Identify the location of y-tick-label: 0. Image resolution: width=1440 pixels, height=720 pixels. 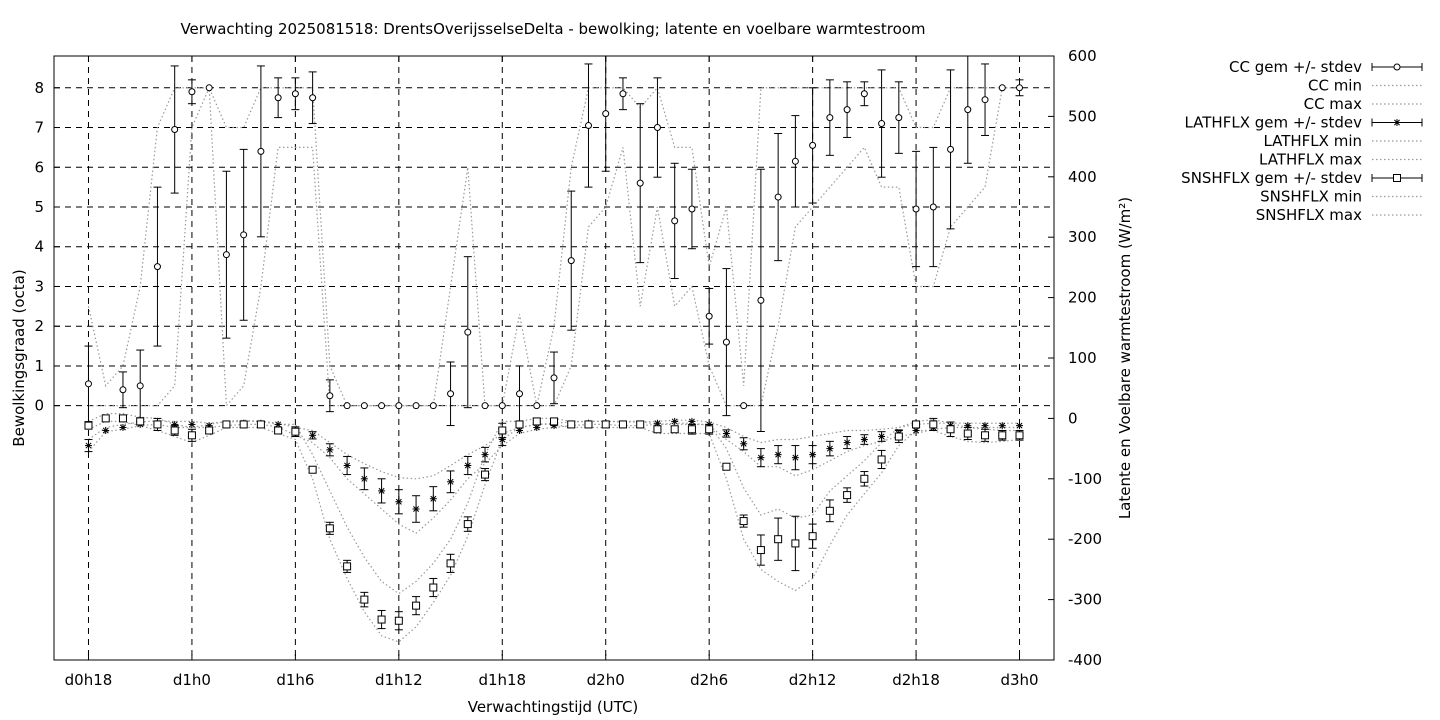
(39, 406).